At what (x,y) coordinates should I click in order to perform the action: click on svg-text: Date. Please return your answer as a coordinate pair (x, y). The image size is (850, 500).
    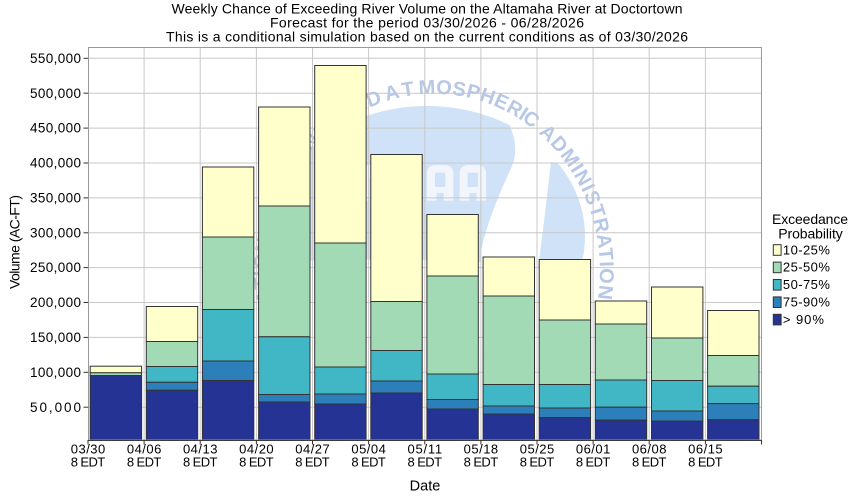
    Looking at the image, I should click on (425, 487).